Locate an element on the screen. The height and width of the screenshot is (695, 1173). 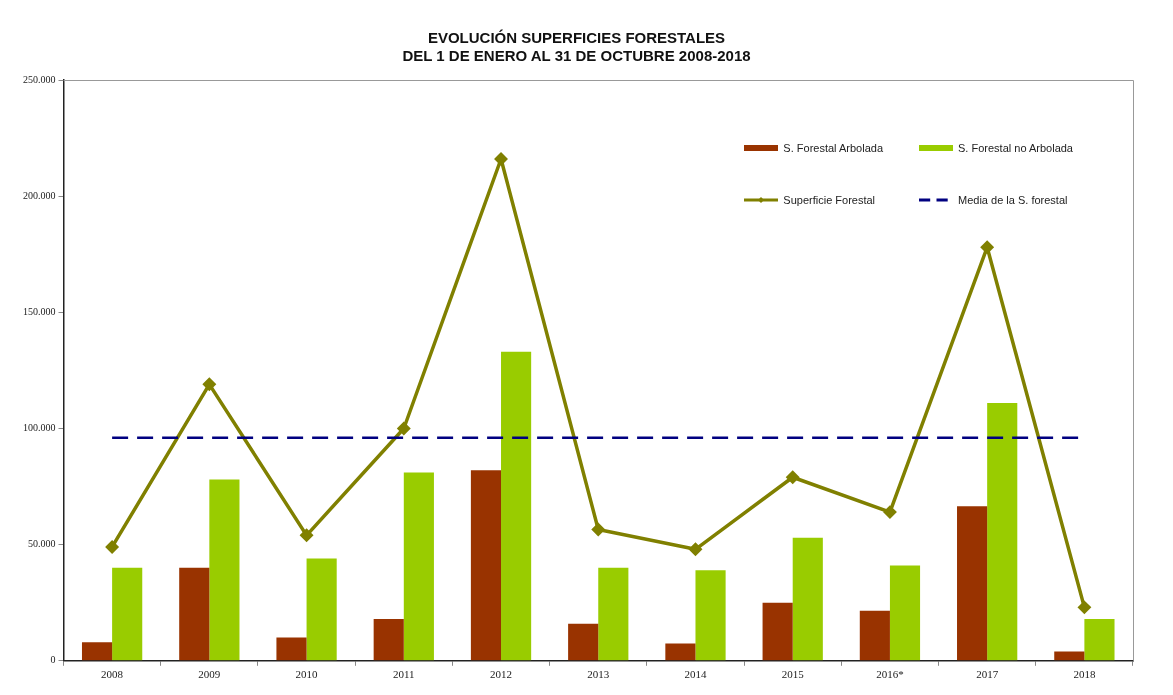
y-tick-label: 100.000 is located at coordinates (39, 428).